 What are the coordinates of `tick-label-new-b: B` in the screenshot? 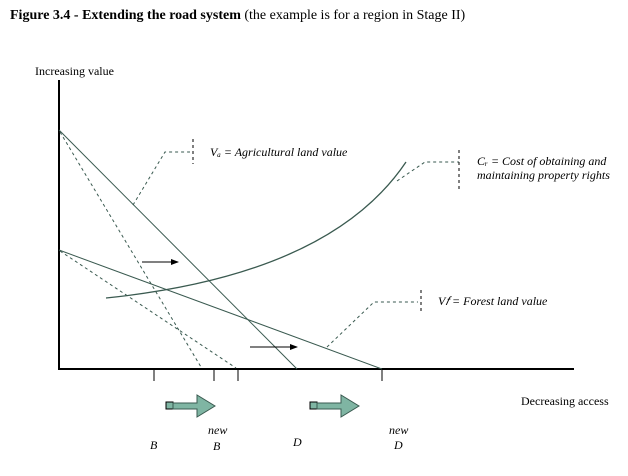 It's located at (217, 446).